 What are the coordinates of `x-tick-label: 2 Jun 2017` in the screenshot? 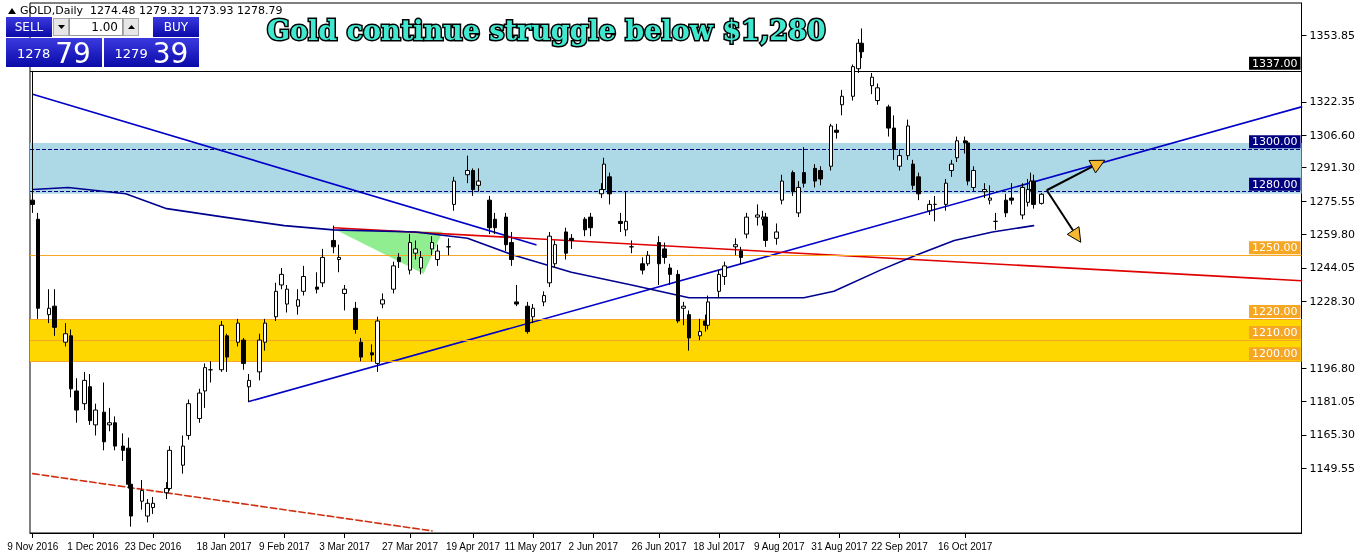 It's located at (593, 546).